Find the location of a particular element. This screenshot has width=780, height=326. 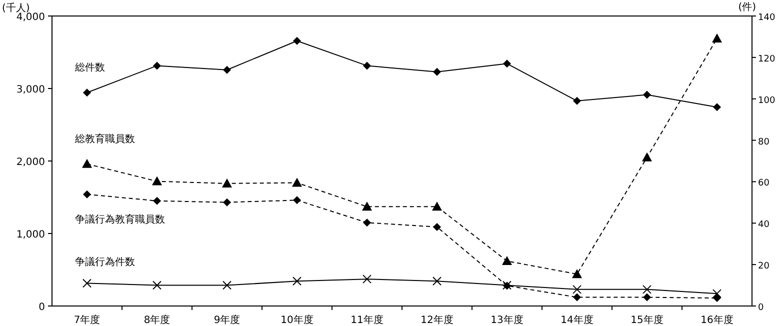

y-tick-label: 0 is located at coordinates (41, 307).